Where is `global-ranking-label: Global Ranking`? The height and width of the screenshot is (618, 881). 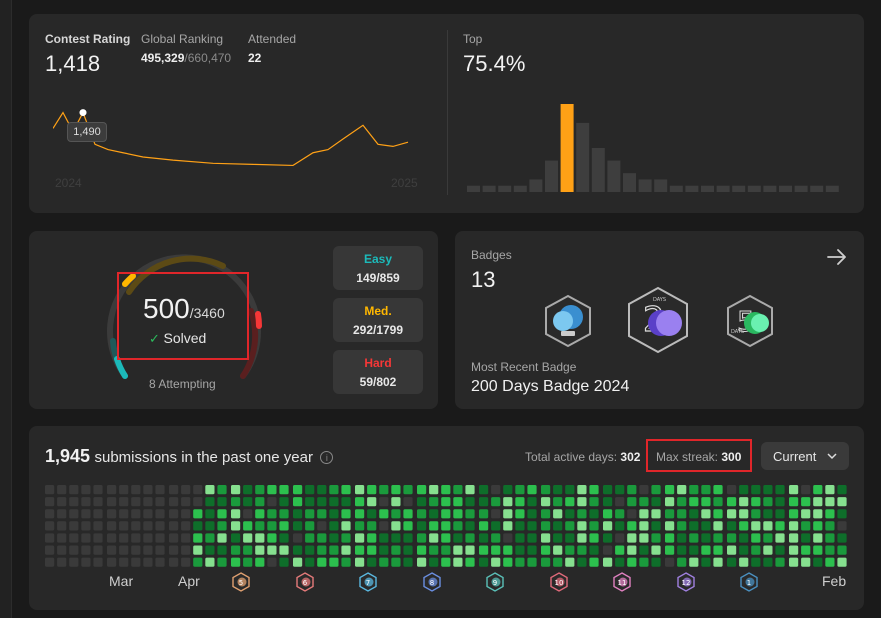 global-ranking-label: Global Ranking is located at coordinates (182, 39).